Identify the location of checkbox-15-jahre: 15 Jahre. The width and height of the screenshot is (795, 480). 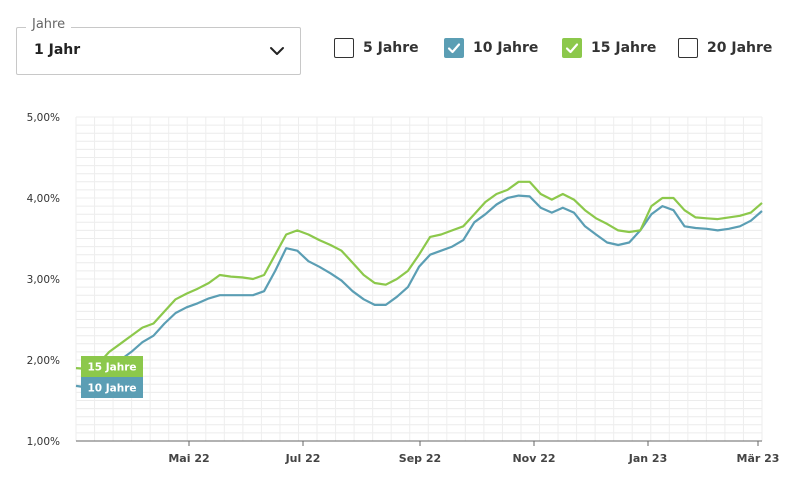
(609, 48).